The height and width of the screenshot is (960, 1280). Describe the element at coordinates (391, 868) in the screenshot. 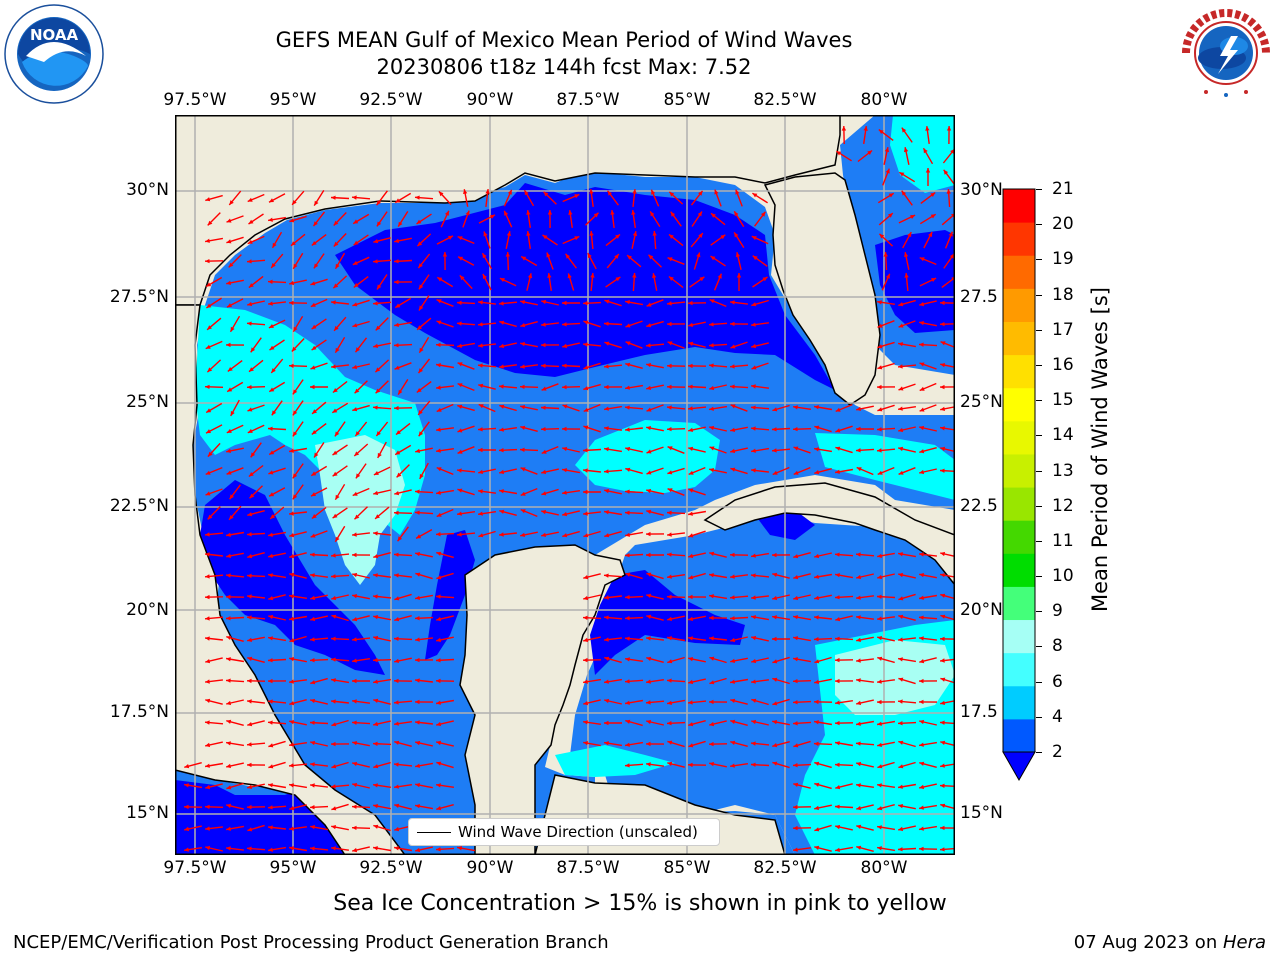

I see `lon-label-bottom: 92.5°W` at that location.